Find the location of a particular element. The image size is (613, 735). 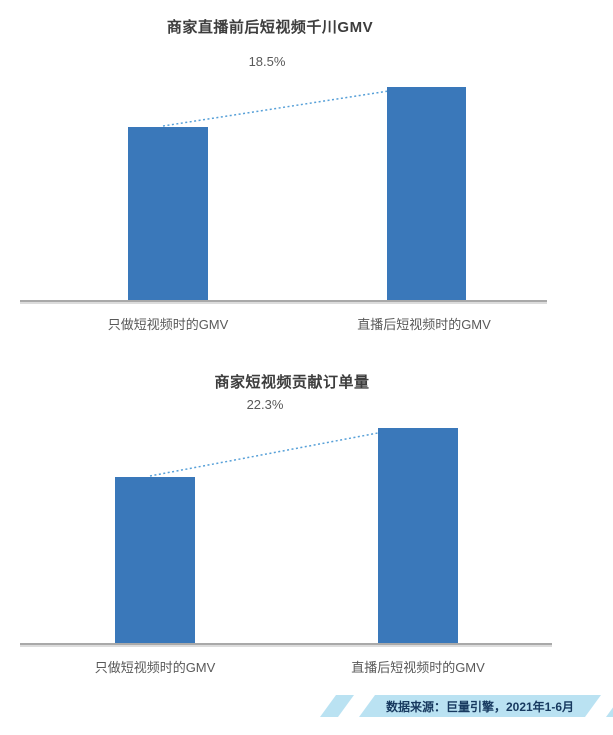

ribbon-left-slash is located at coordinates (337, 706).